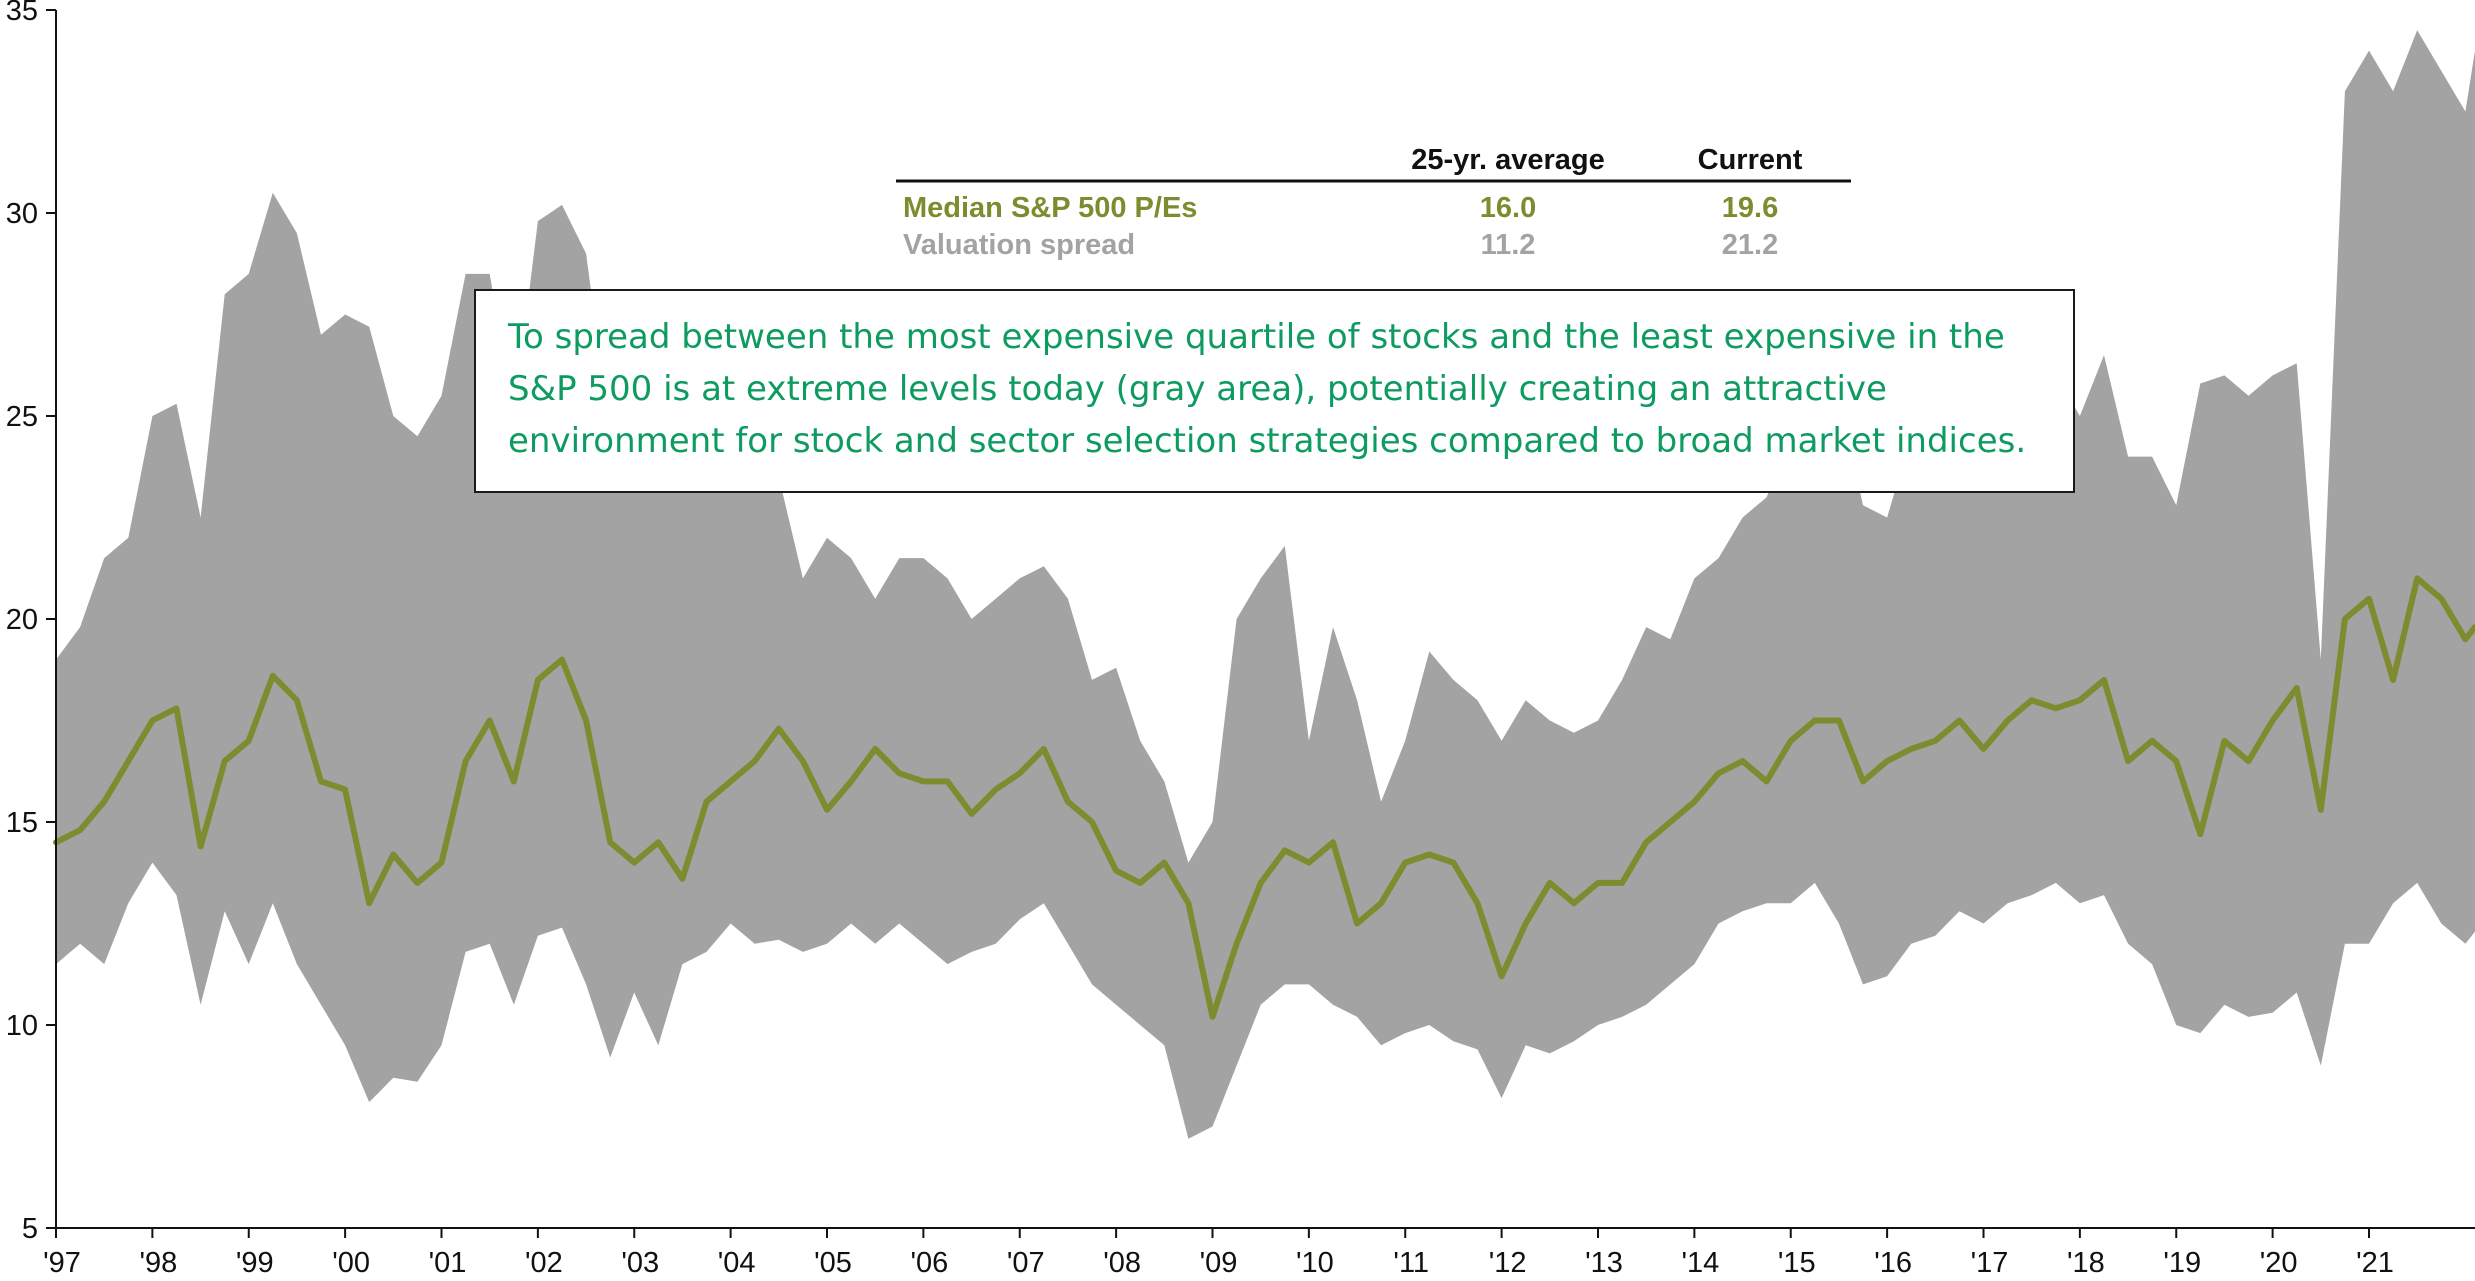 This screenshot has width=2475, height=1281. What do you see at coordinates (351, 1261) in the screenshot?
I see `x-tick-label: '00` at bounding box center [351, 1261].